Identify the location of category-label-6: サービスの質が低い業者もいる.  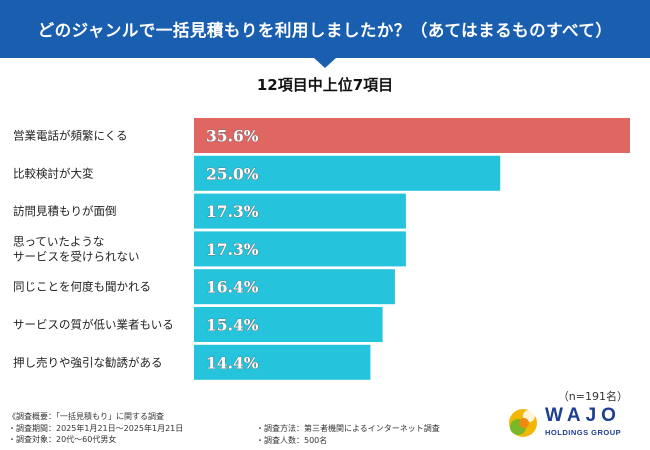
(93, 325).